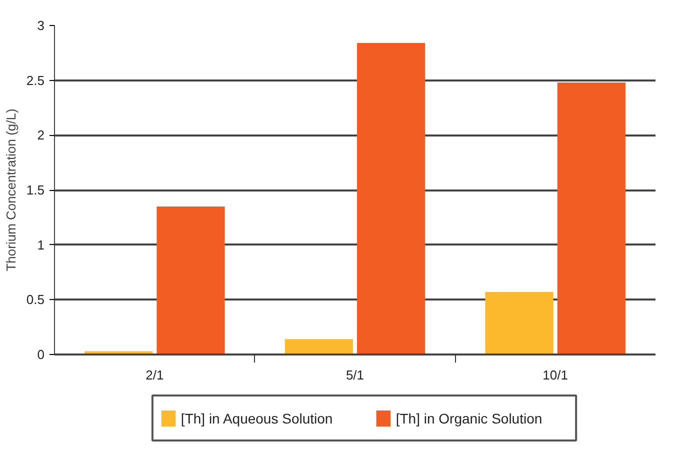  Describe the element at coordinates (35, 190) in the screenshot. I see `y-tick-label: 1.5` at that location.